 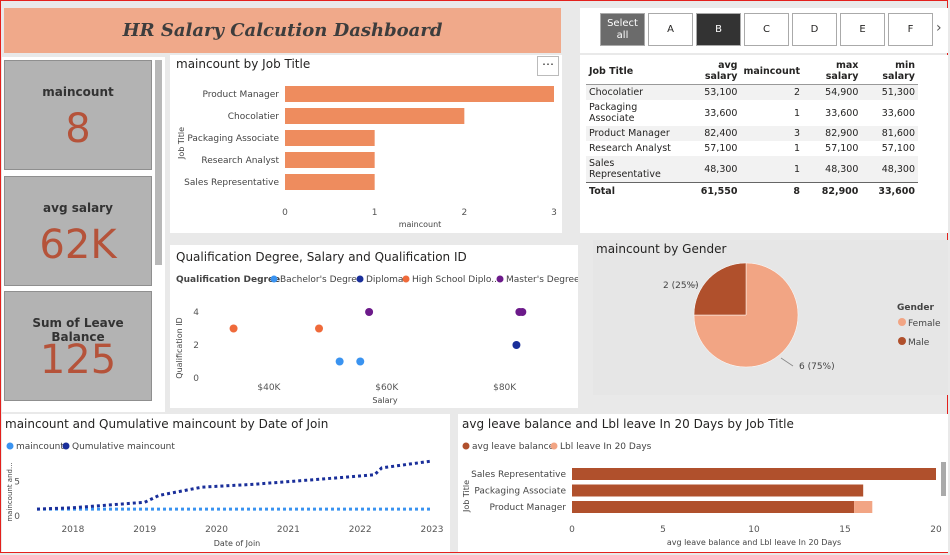 I want to click on legend-label: maincount, so click(x=40, y=447).